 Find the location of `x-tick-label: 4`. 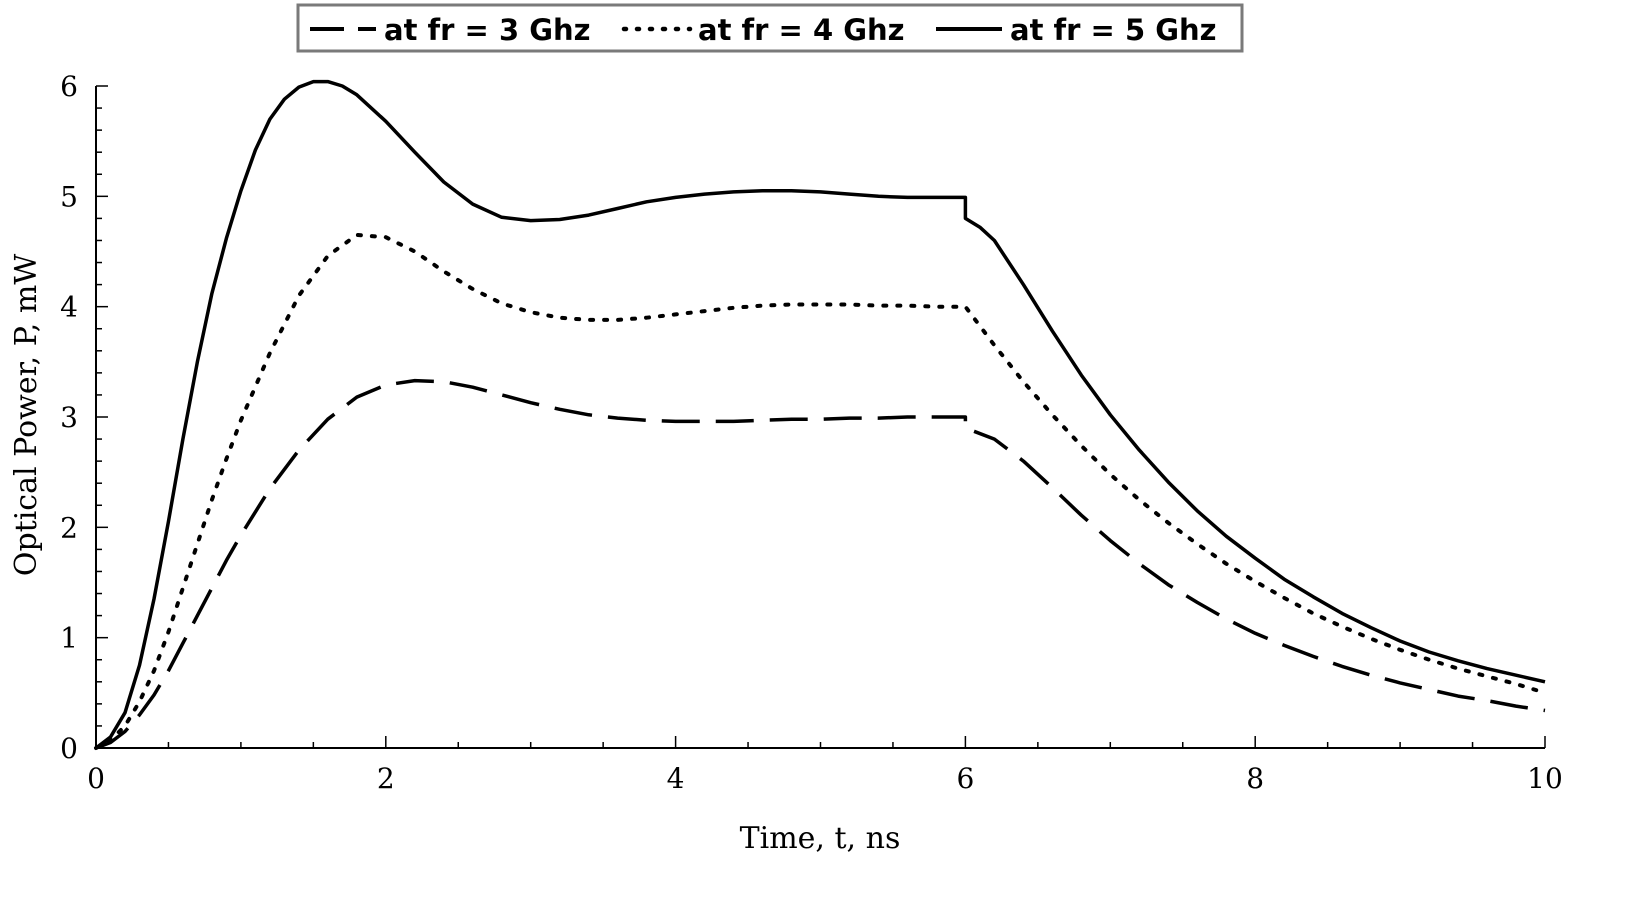

x-tick-label: 4 is located at coordinates (676, 778).